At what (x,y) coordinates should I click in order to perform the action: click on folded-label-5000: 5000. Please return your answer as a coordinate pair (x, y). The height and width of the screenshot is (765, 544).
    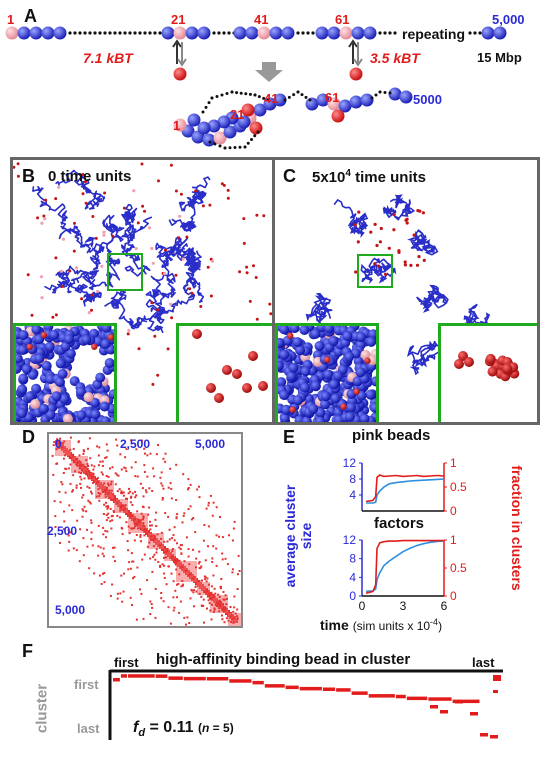
    Looking at the image, I should click on (427, 99).